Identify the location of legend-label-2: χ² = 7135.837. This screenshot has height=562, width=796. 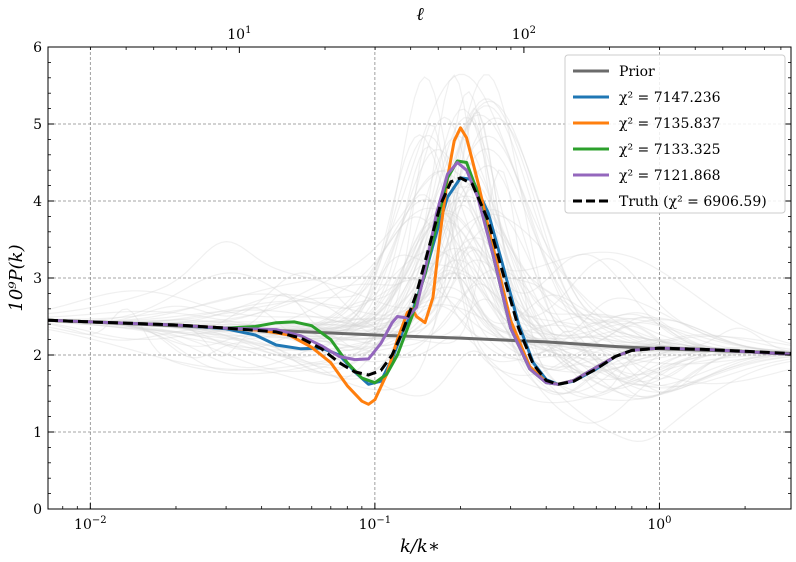
(670, 124).